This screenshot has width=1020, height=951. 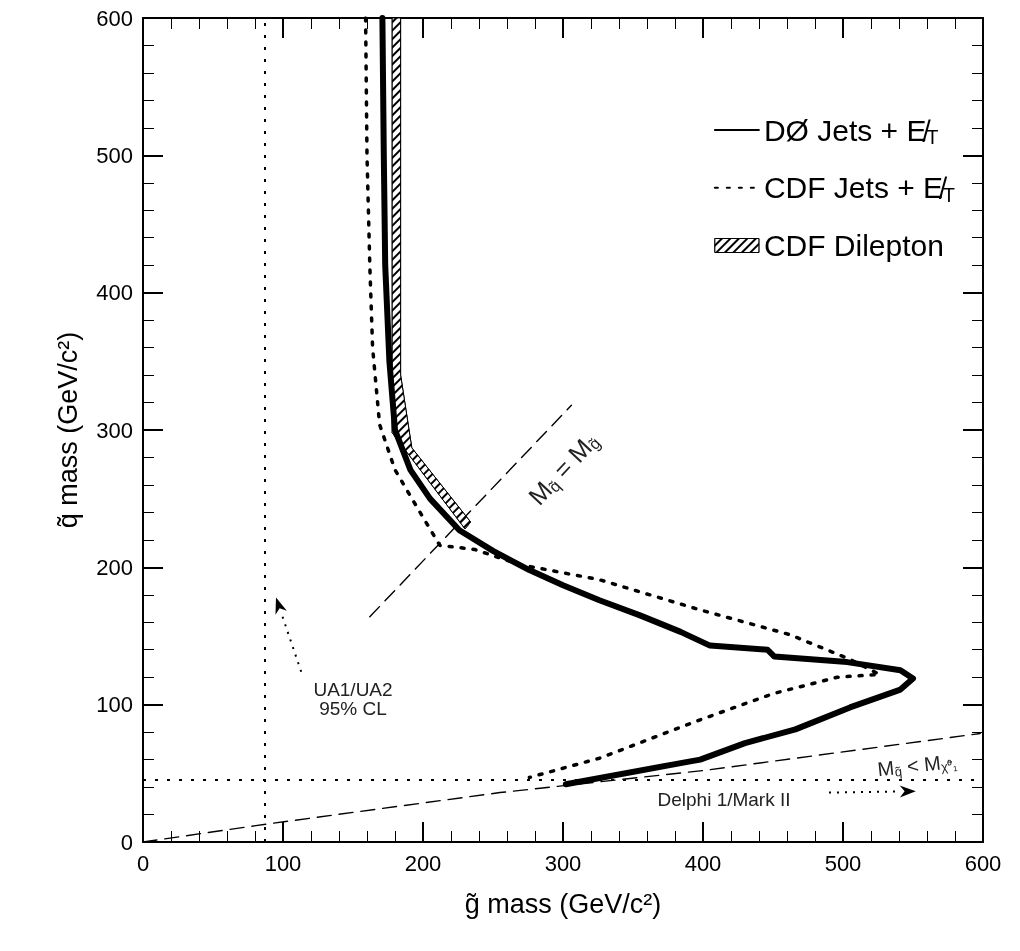 What do you see at coordinates (114, 430) in the screenshot?
I see `y-tick-label: 300` at bounding box center [114, 430].